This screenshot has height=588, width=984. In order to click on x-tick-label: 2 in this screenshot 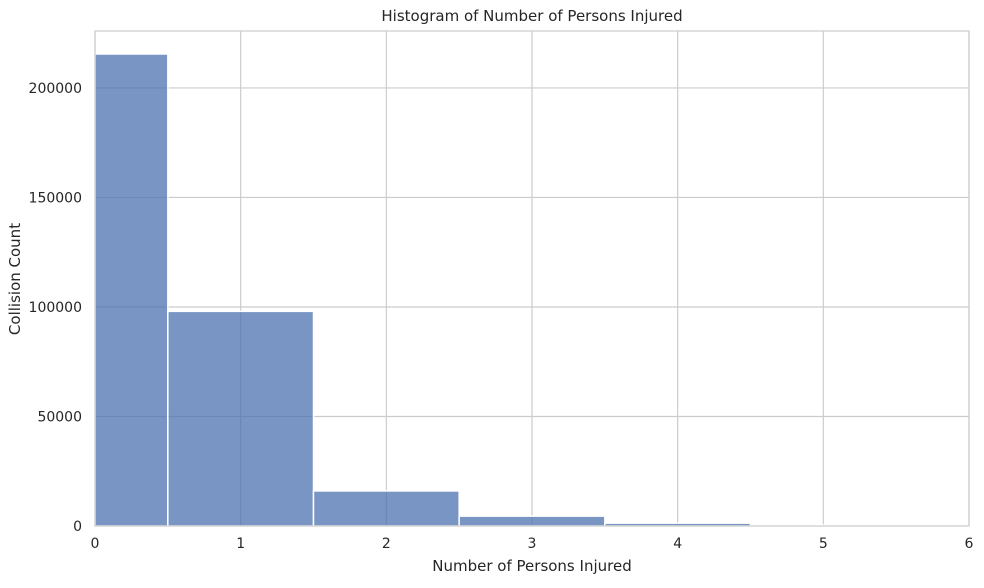, I will do `click(386, 544)`.